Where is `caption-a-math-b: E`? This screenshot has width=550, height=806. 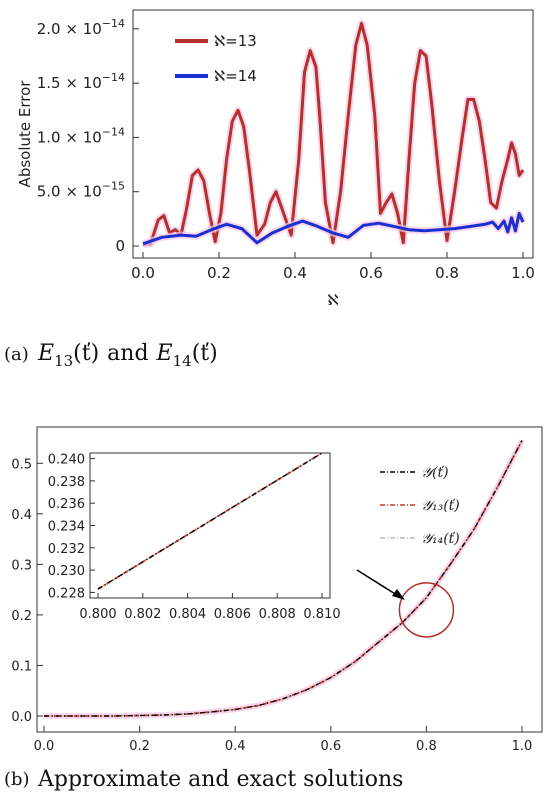
caption-a-math-b: E is located at coordinates (164, 353).